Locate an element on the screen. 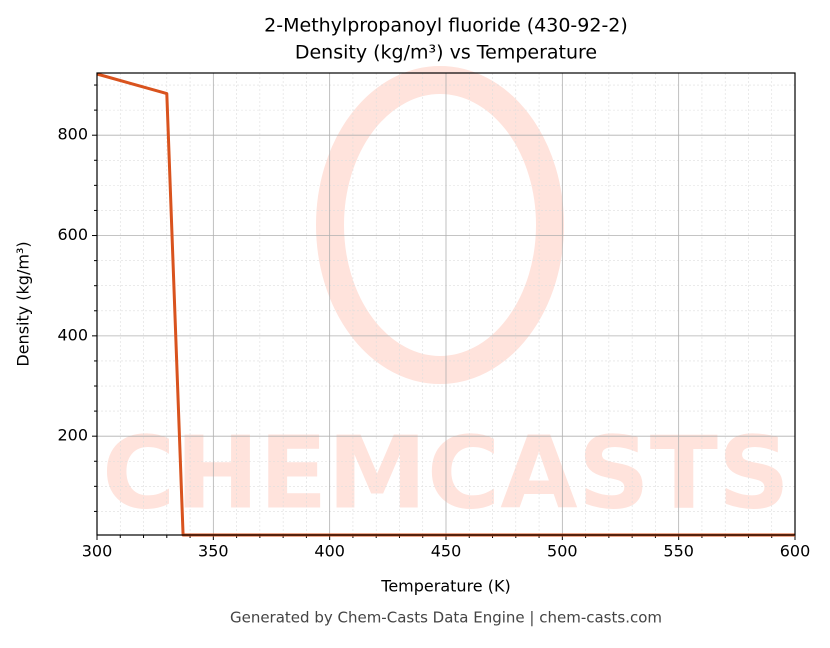 This screenshot has width=830, height=648. y-tick-label: 400 is located at coordinates (72, 334).